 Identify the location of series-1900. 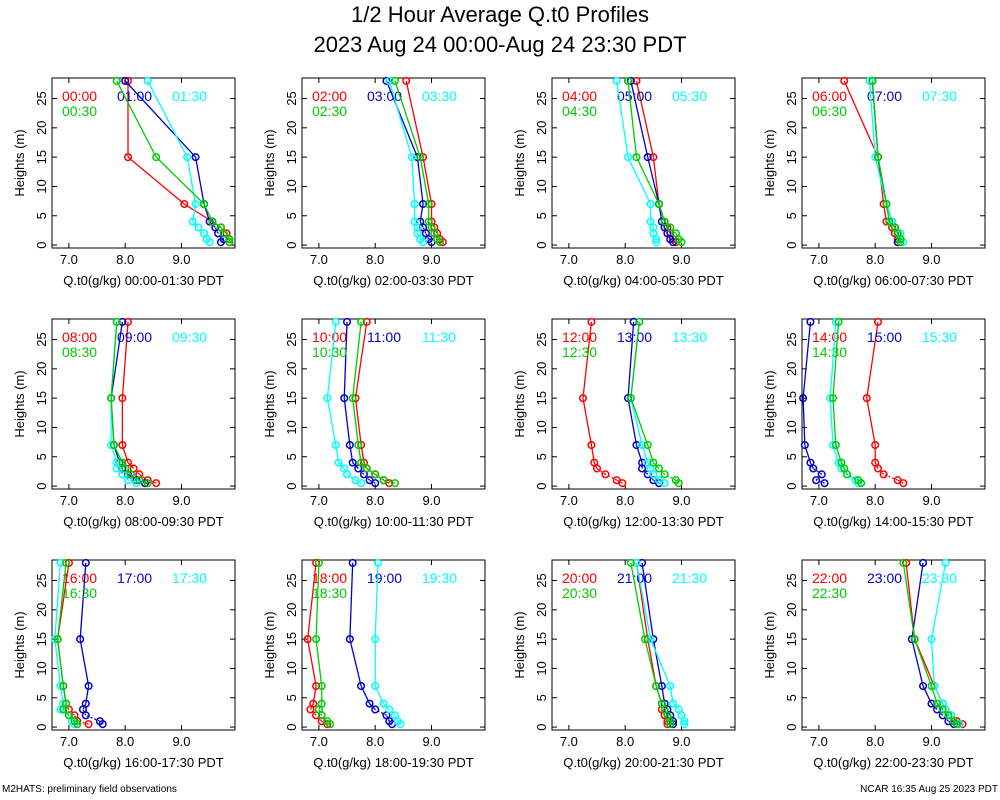
(371, 643).